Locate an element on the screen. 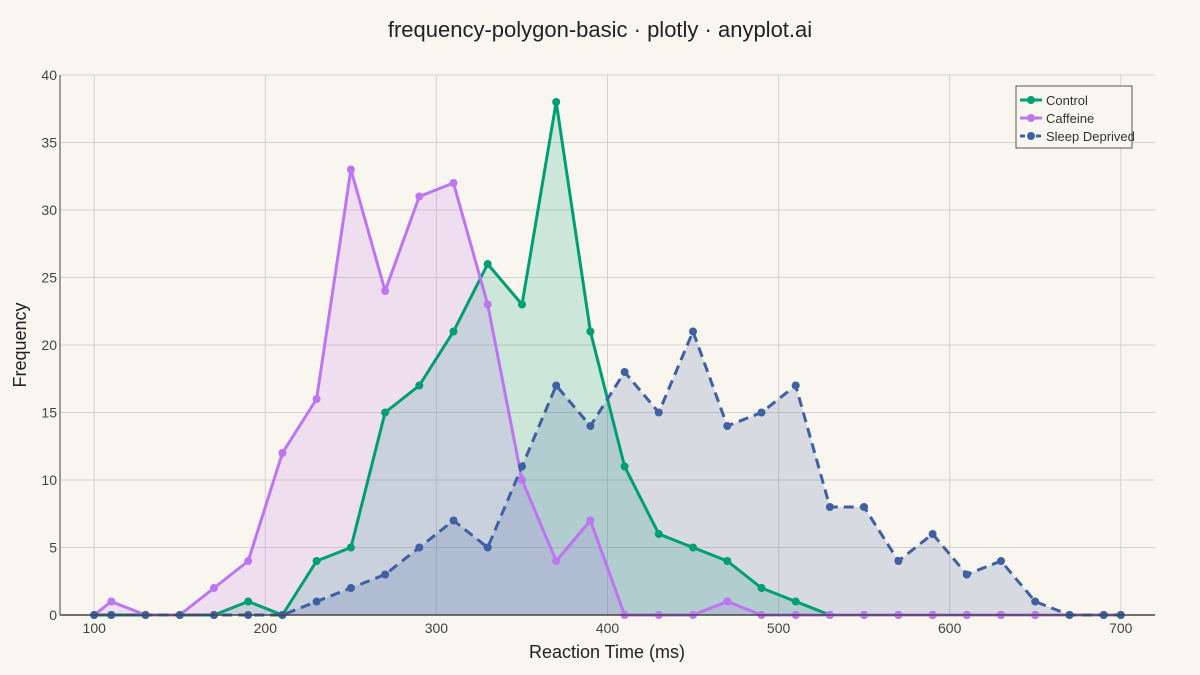  x-tick-label: 700 is located at coordinates (1121, 628).